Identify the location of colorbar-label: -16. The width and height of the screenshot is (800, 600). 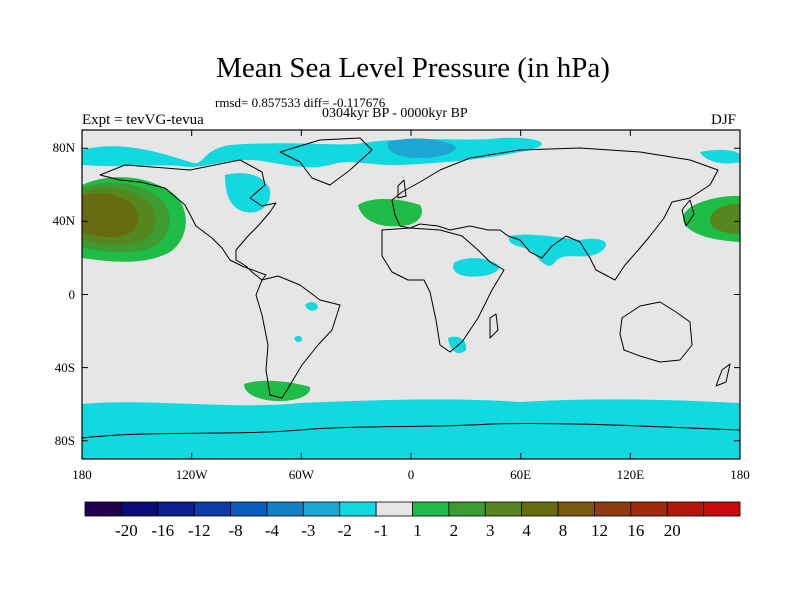
(163, 530).